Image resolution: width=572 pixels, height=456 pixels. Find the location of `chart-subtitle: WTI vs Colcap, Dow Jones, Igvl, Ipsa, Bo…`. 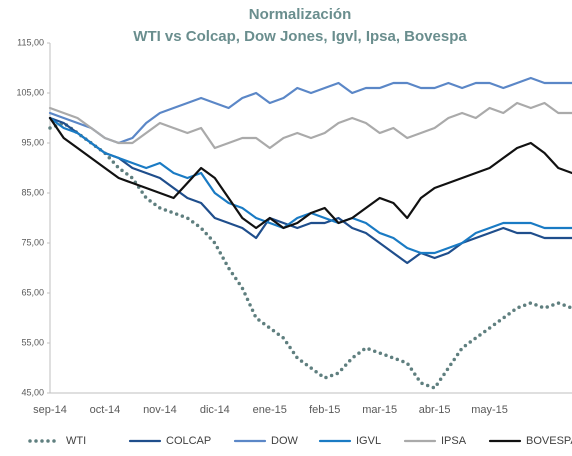

chart-subtitle: WTI vs Colcap, Dow Jones, Igvl, Ipsa, Bo… is located at coordinates (300, 36).